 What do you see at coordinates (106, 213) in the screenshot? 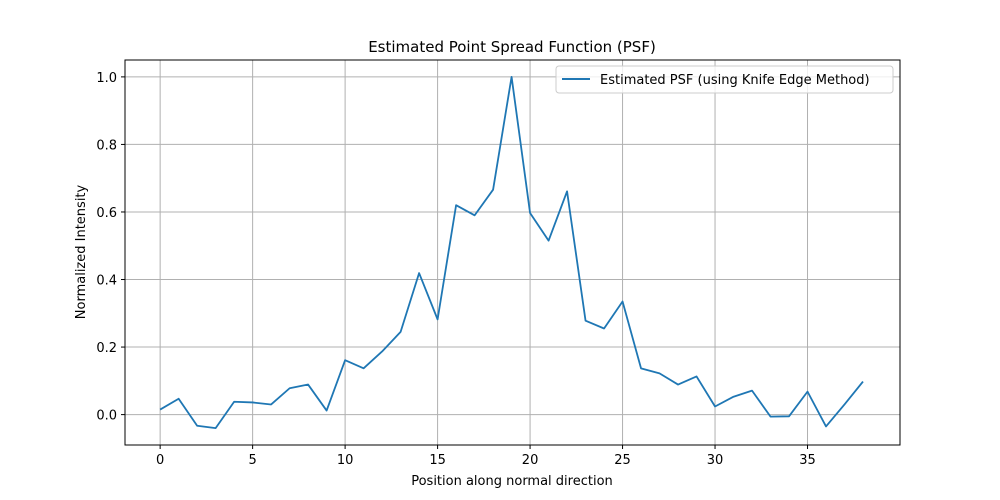
I see `y-tick-label: 0.6` at bounding box center [106, 213].